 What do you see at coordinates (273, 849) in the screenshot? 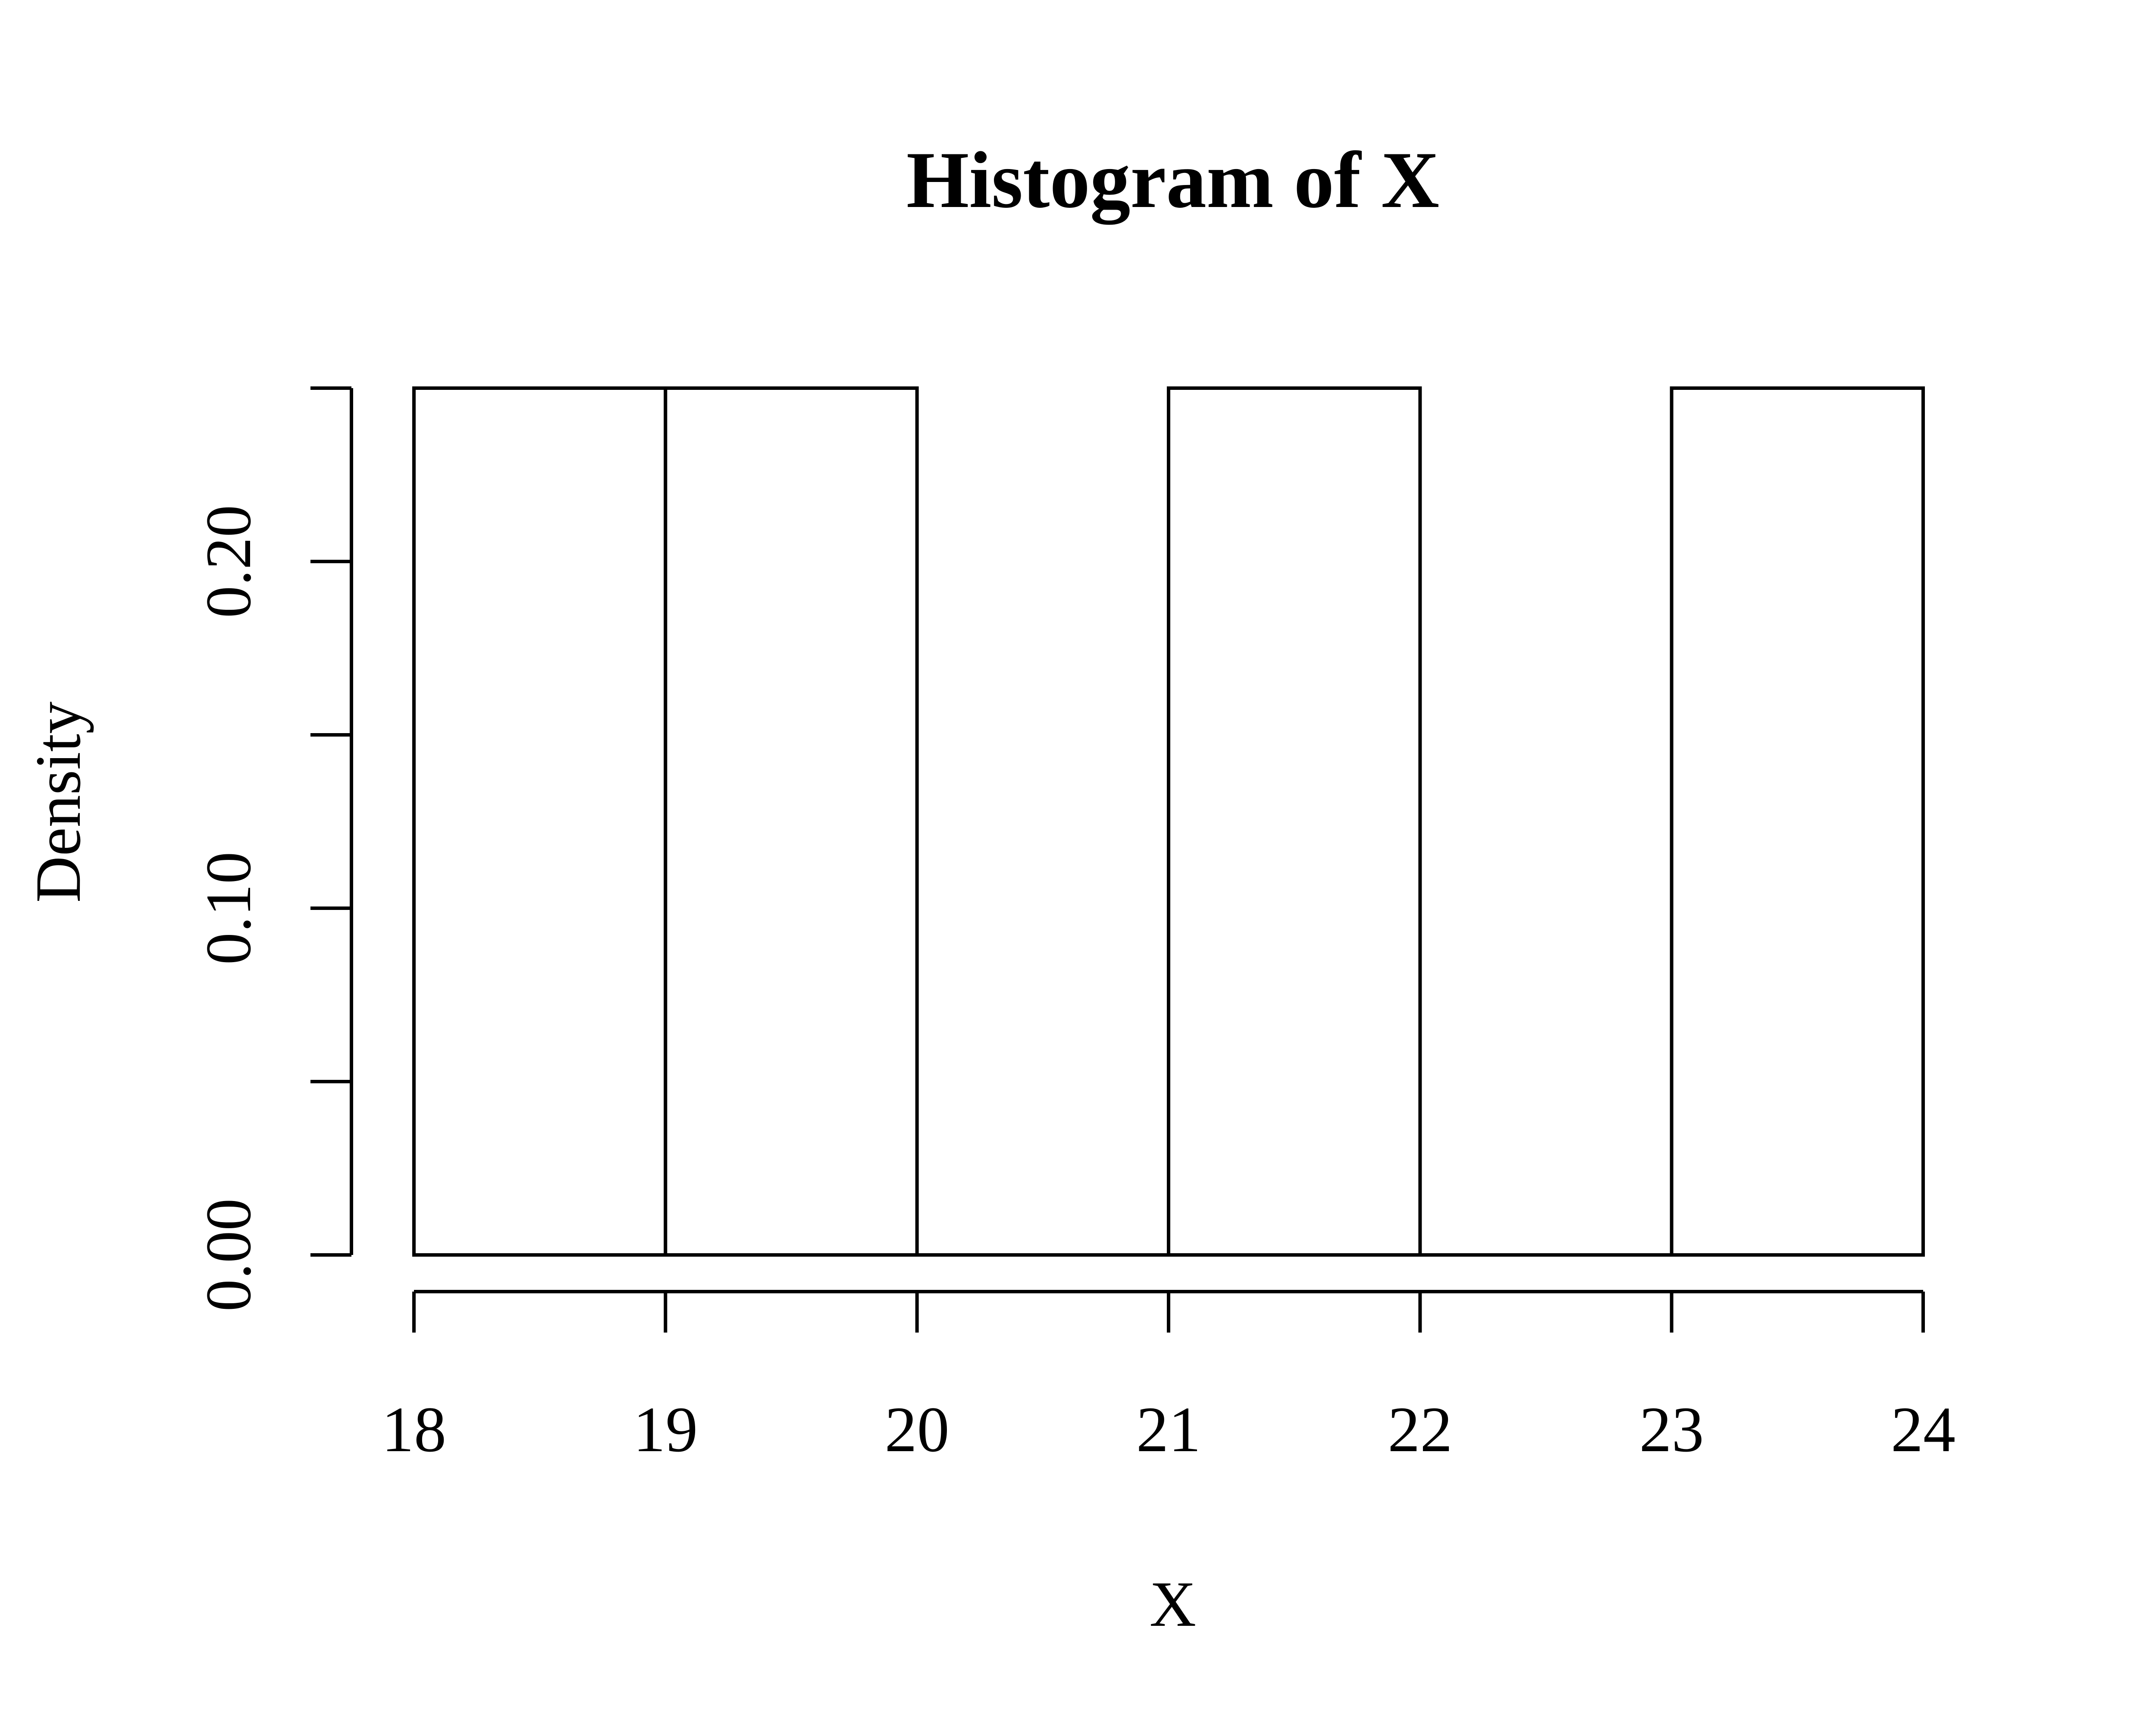
I see `y-axis: 0.00 0.10 0.20` at bounding box center [273, 849].